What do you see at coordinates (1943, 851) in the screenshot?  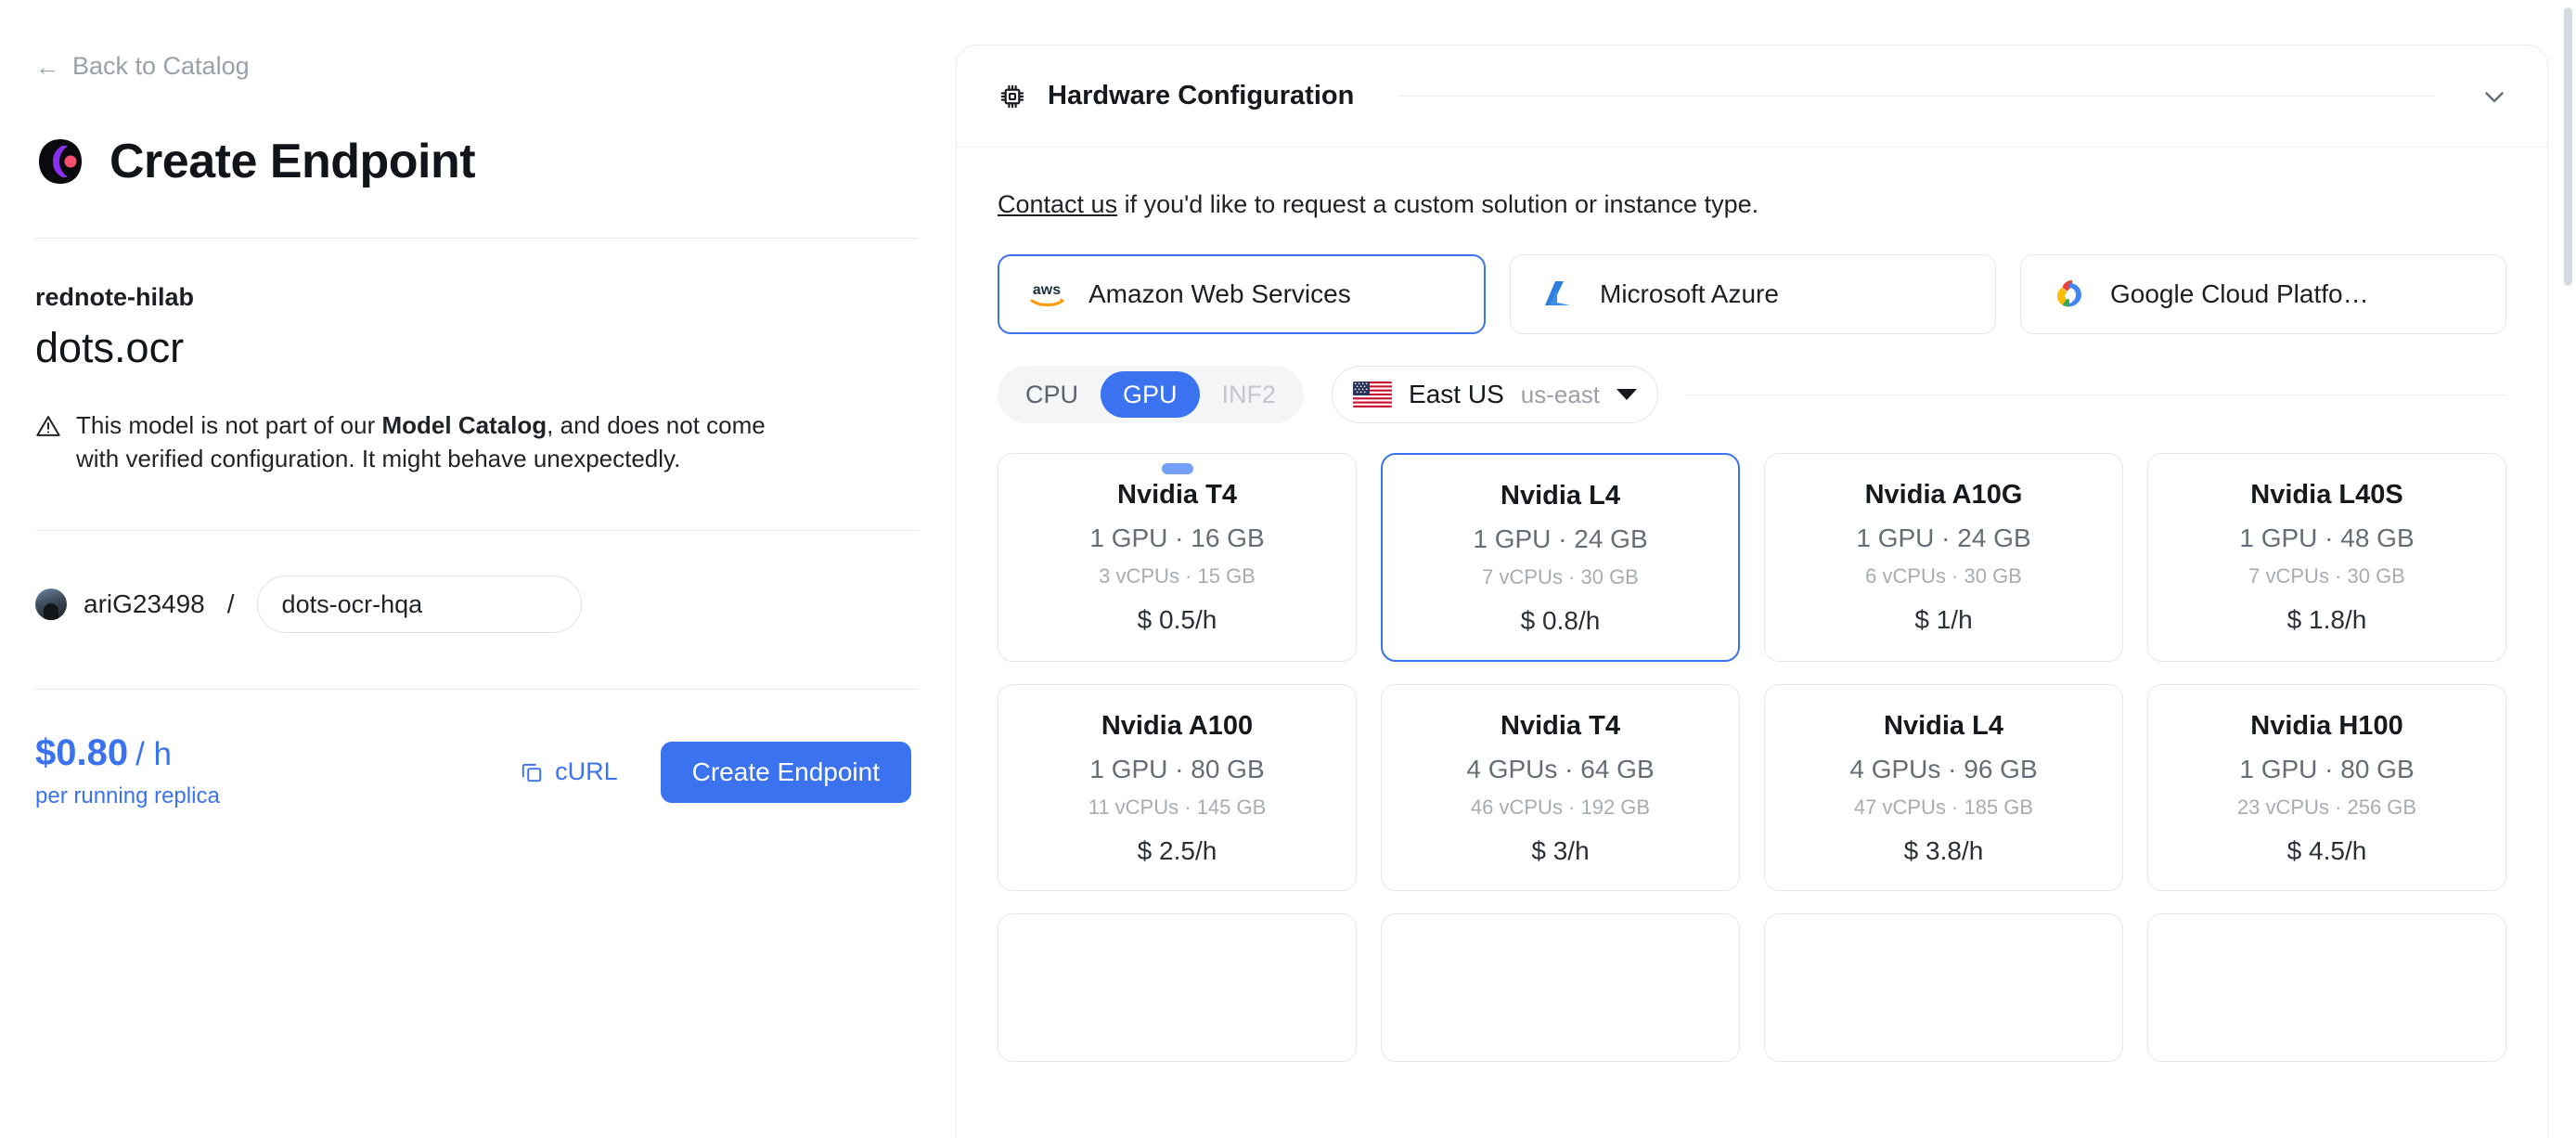 I see `instance-price: $ 3.8/h` at bounding box center [1943, 851].